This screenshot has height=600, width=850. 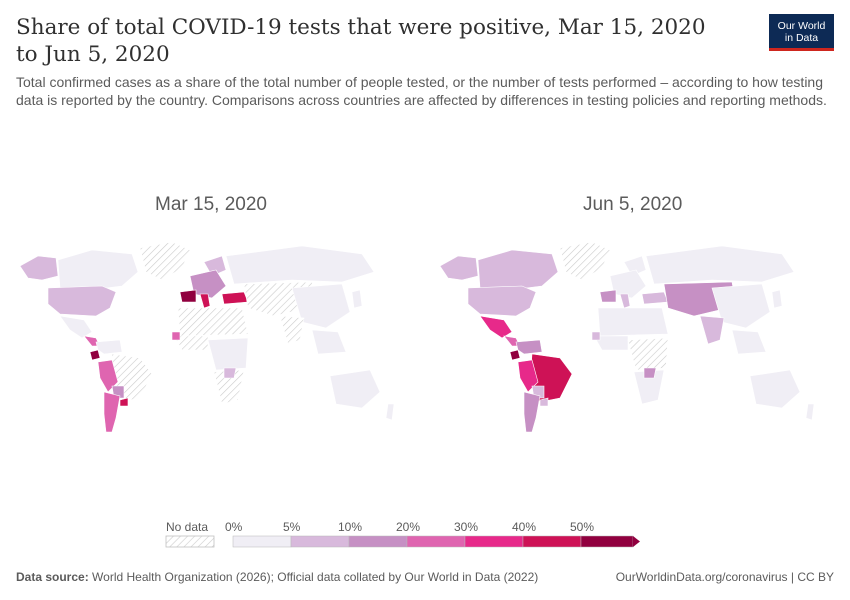 I want to click on owid-logo: Our World in Data, so click(x=801, y=32).